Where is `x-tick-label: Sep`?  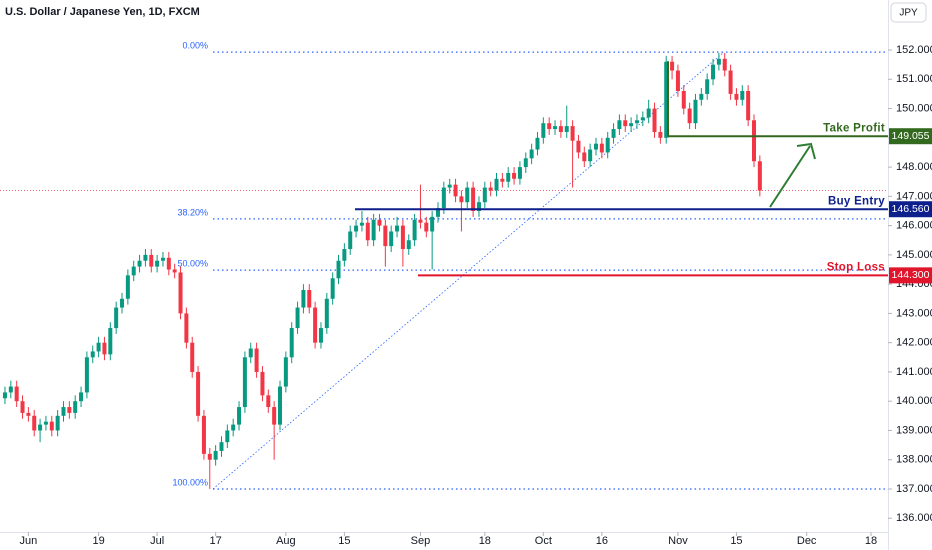 x-tick-label: Sep is located at coordinates (421, 541).